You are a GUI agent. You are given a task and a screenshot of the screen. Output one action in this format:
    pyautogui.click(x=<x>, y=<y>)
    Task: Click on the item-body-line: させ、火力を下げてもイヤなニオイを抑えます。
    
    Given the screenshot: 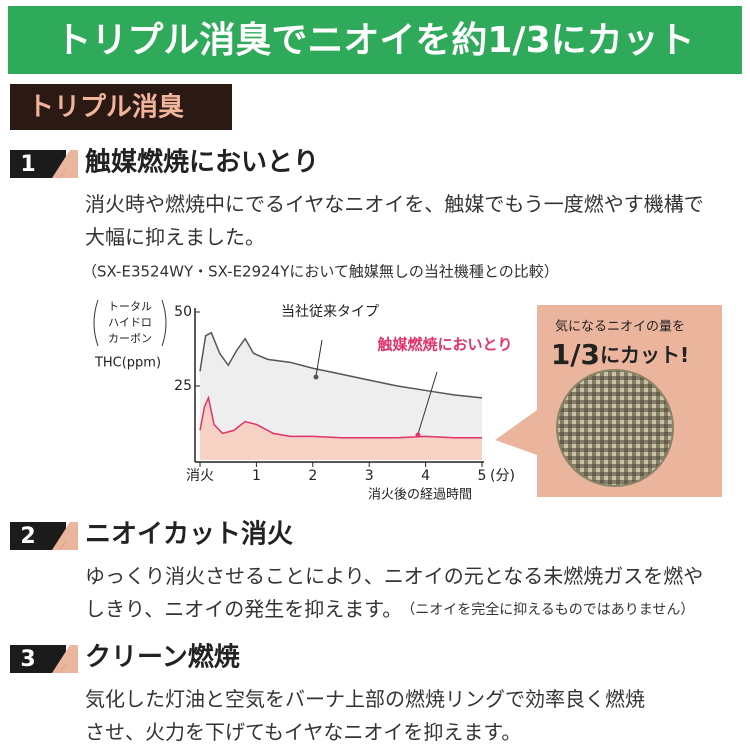 What is the action you would take?
    pyautogui.click(x=303, y=732)
    